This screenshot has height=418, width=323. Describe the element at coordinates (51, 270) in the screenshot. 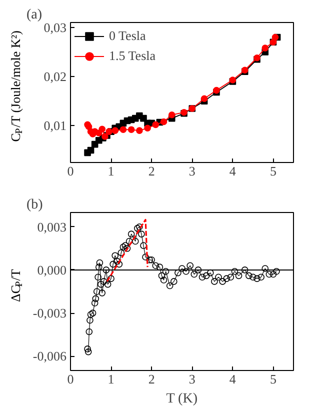

I see `y-tick-label: 0,000` at that location.